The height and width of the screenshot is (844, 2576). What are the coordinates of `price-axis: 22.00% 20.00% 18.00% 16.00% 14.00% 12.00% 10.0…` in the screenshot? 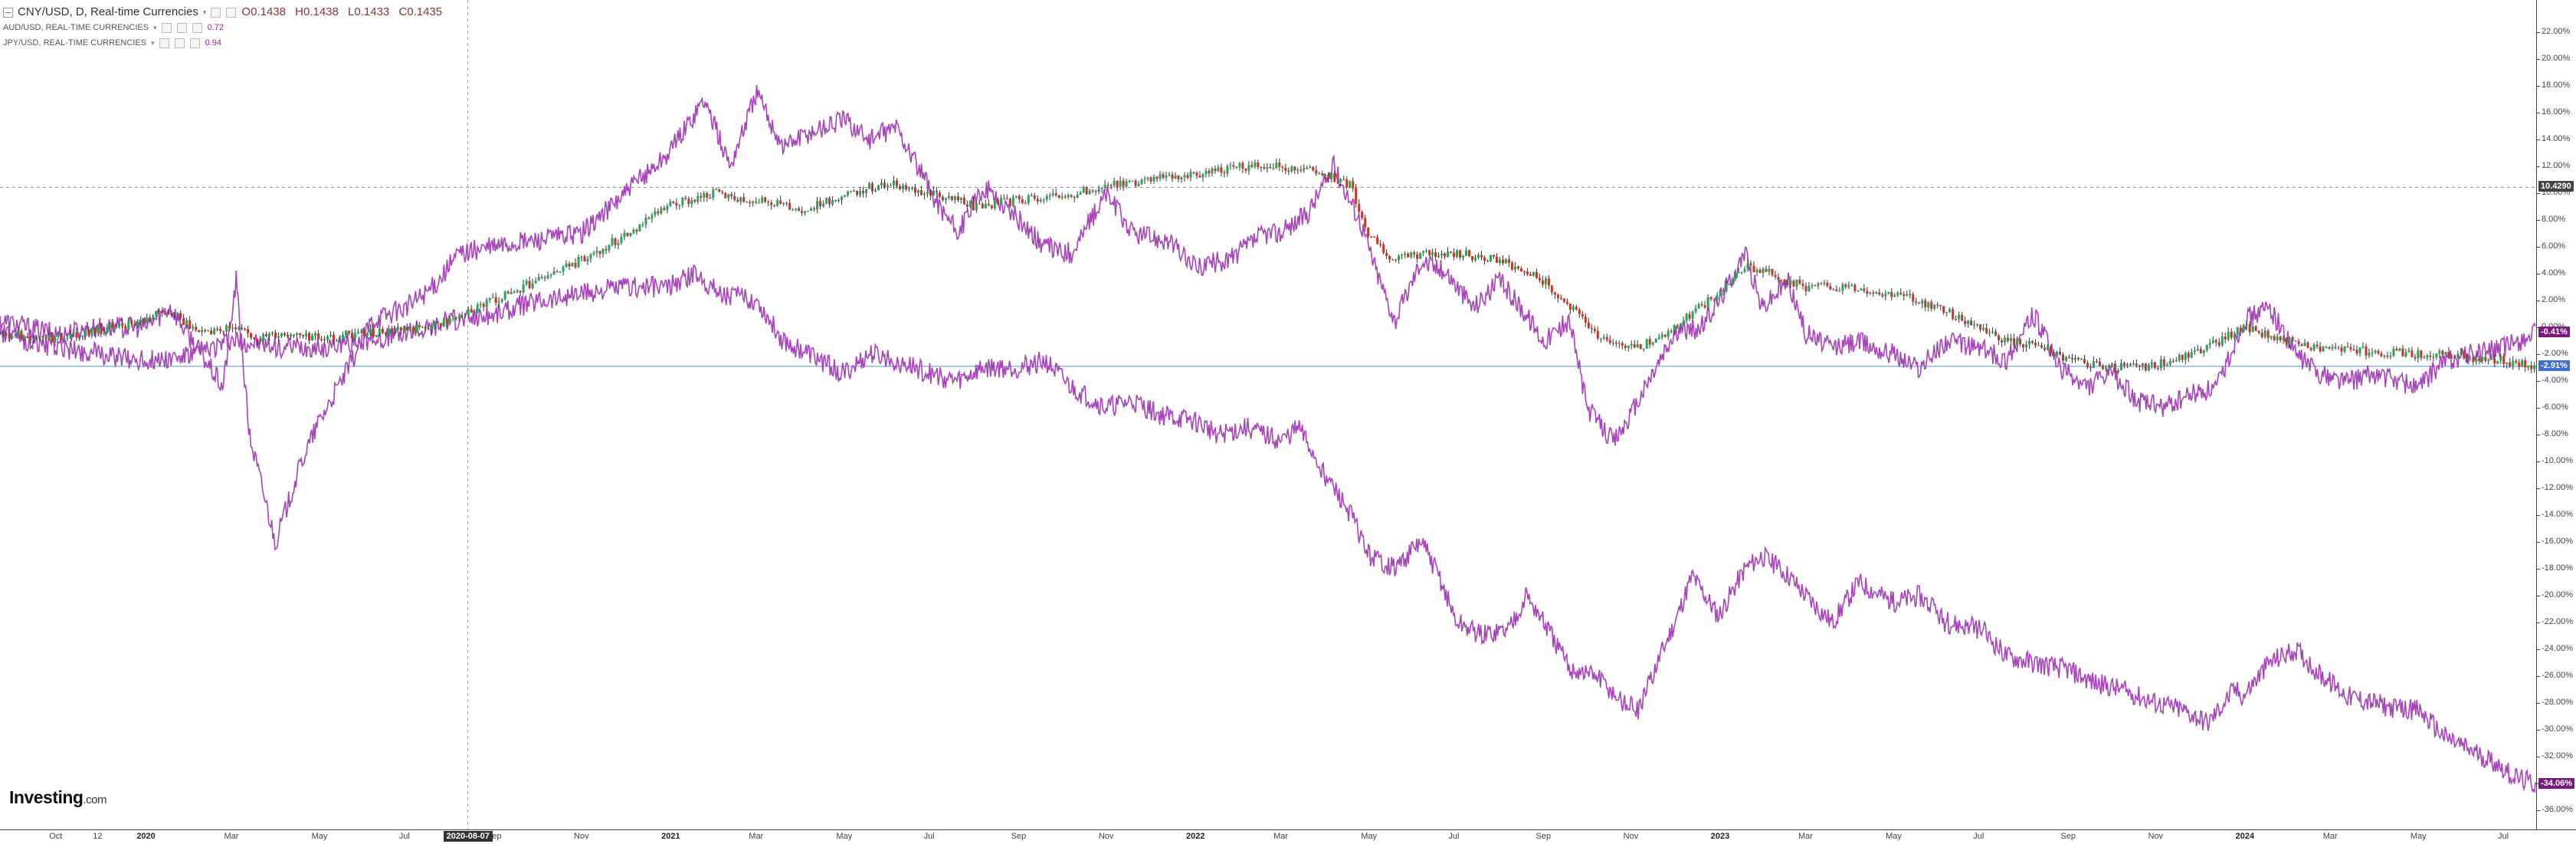 It's located at (2556, 414).